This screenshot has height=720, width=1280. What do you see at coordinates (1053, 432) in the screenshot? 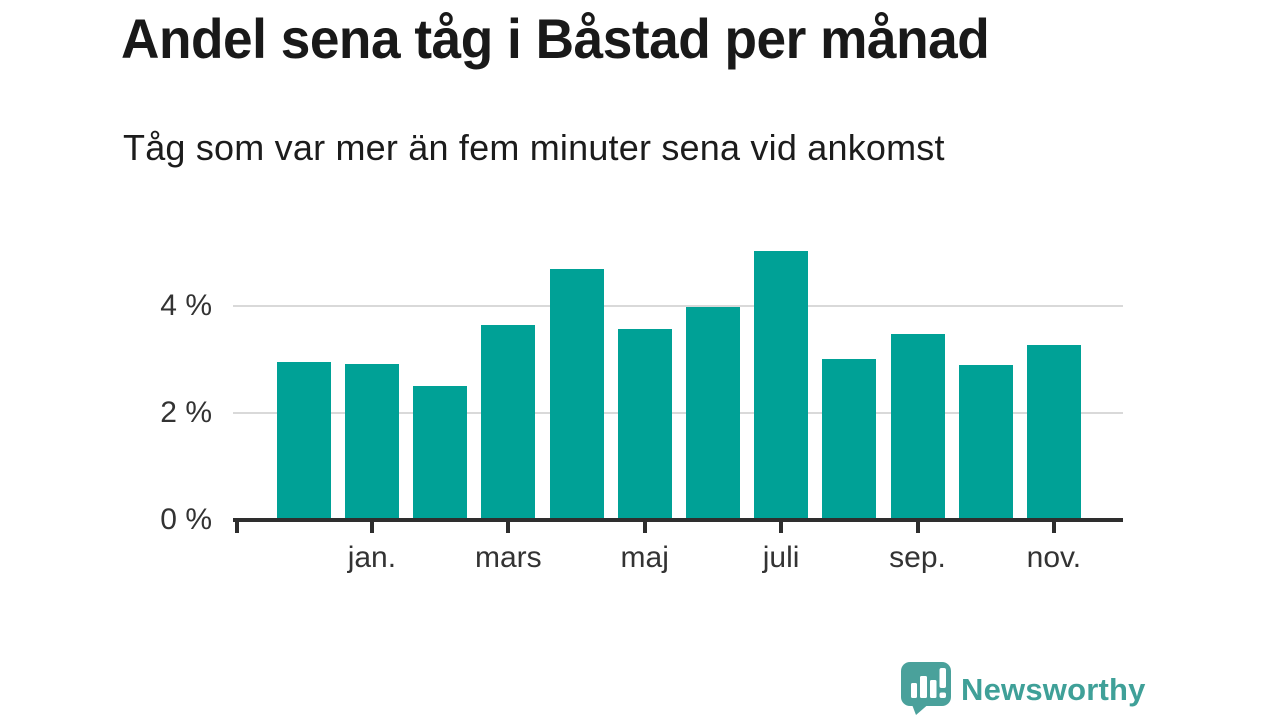
I see `bar-nov` at bounding box center [1053, 432].